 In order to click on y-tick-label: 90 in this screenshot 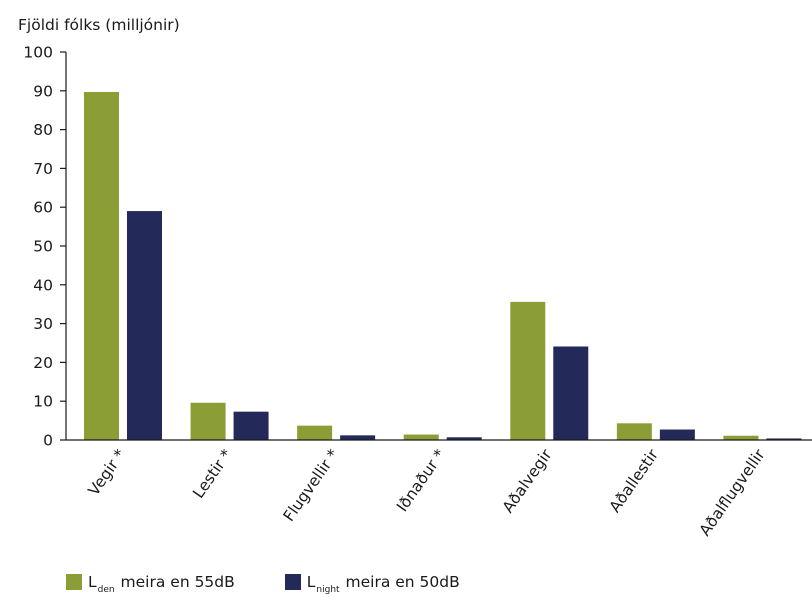, I will do `click(43, 91)`.